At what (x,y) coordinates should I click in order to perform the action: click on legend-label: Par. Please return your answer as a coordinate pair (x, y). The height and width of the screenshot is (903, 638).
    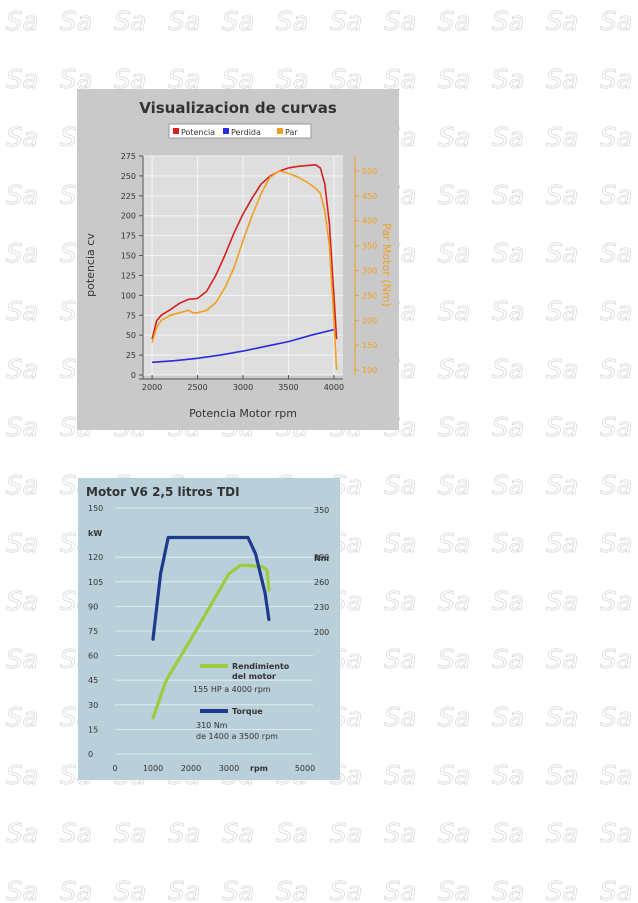
    Looking at the image, I should click on (291, 132).